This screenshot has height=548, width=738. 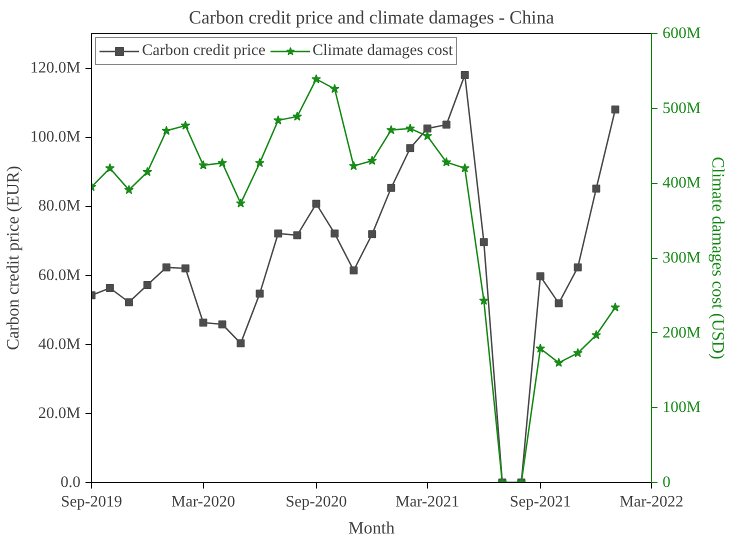 I want to click on y-axis-title: Carbon credit price (EUR), so click(x=12, y=258).